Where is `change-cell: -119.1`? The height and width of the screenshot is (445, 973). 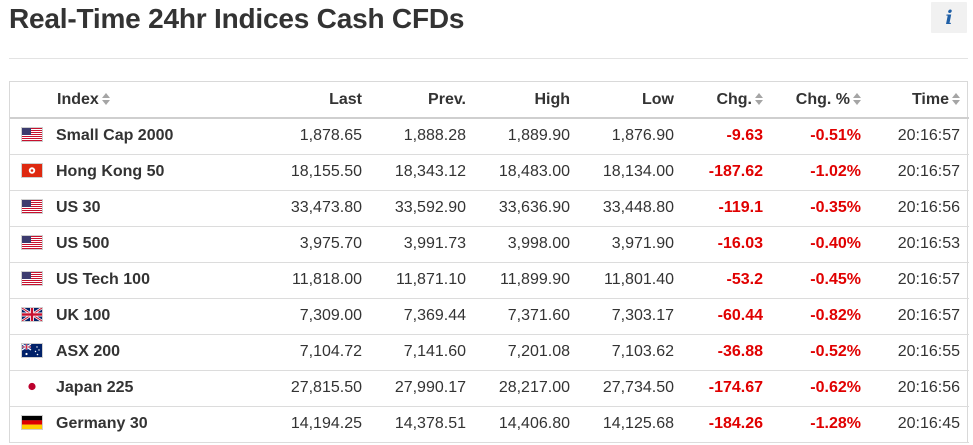
change-cell: -119.1 is located at coordinates (740, 207).